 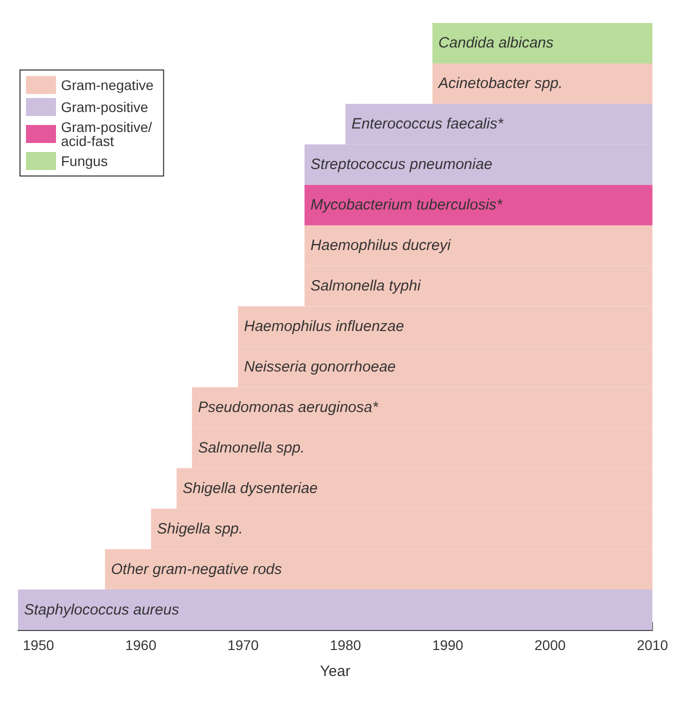 What do you see at coordinates (289, 407) in the screenshot?
I see `y-tick-label: Pseudomonas aeruginosa*` at bounding box center [289, 407].